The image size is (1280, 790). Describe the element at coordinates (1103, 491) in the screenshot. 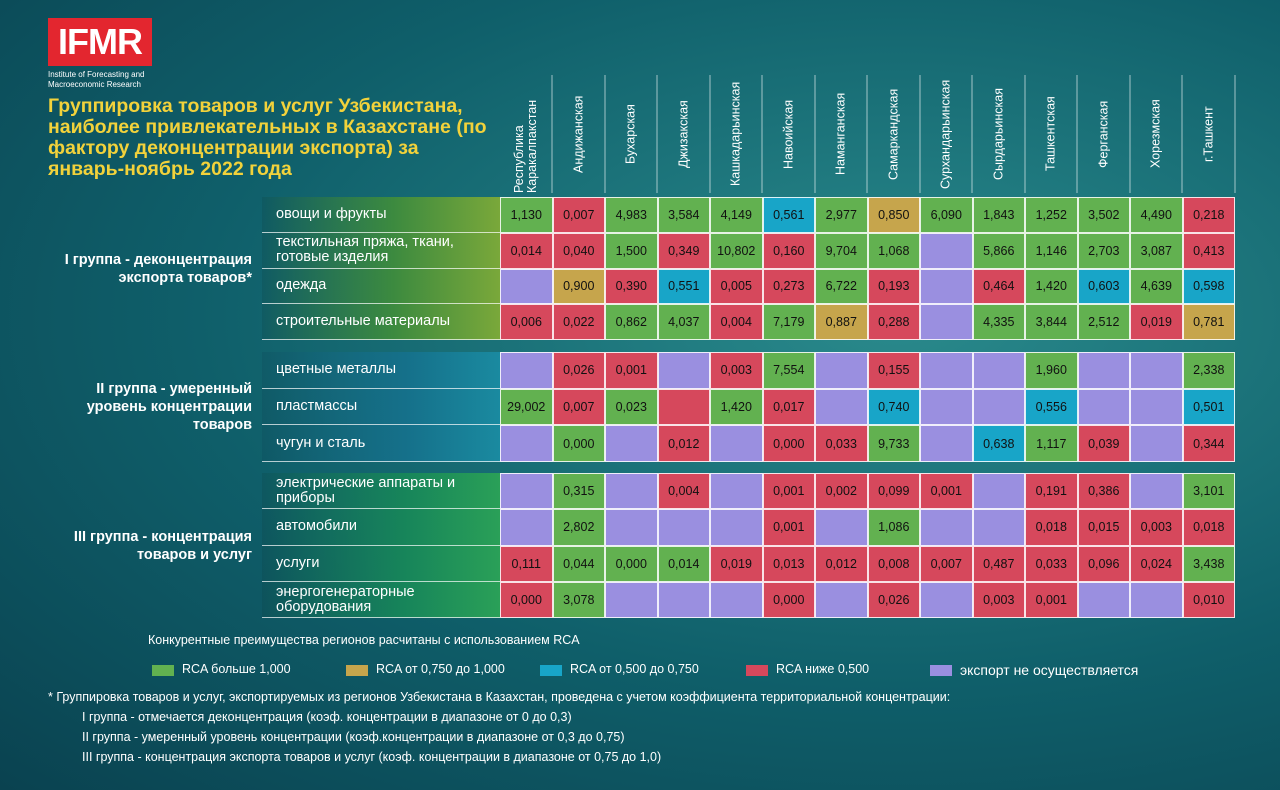

I see `cell: 0,386` at that location.